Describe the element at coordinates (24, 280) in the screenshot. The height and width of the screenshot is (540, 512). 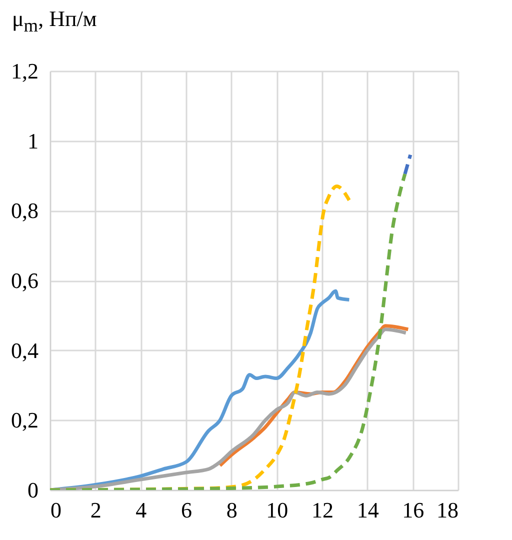
I see `y-tick-label: 0,6` at that location.